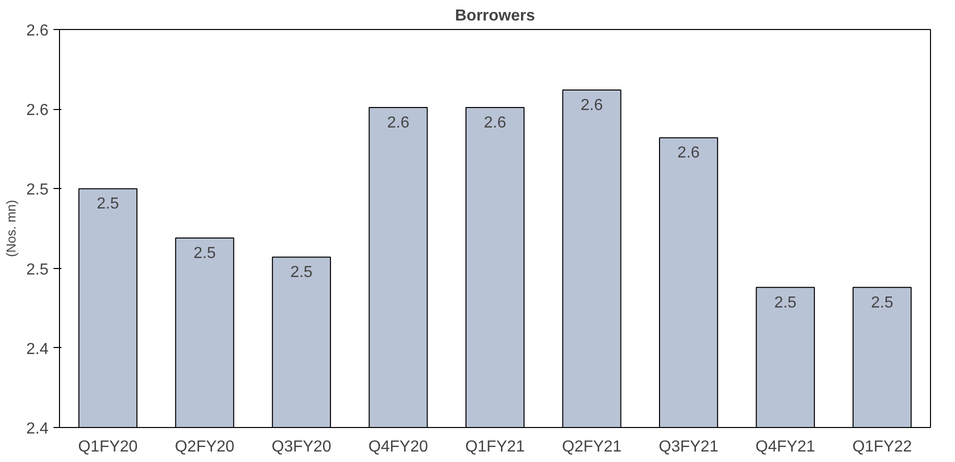 This screenshot has width=955, height=462. What do you see at coordinates (204, 447) in the screenshot?
I see `x-tick-label: Q2FY20` at bounding box center [204, 447].